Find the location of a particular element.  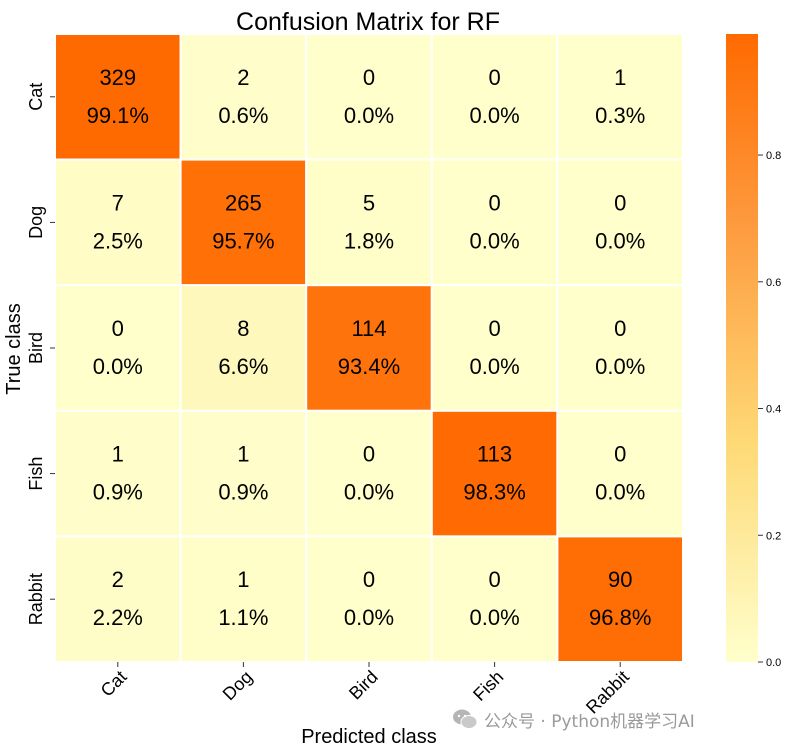

watermark-text: 公众号 · Python机器学习AI is located at coordinates (589, 721).